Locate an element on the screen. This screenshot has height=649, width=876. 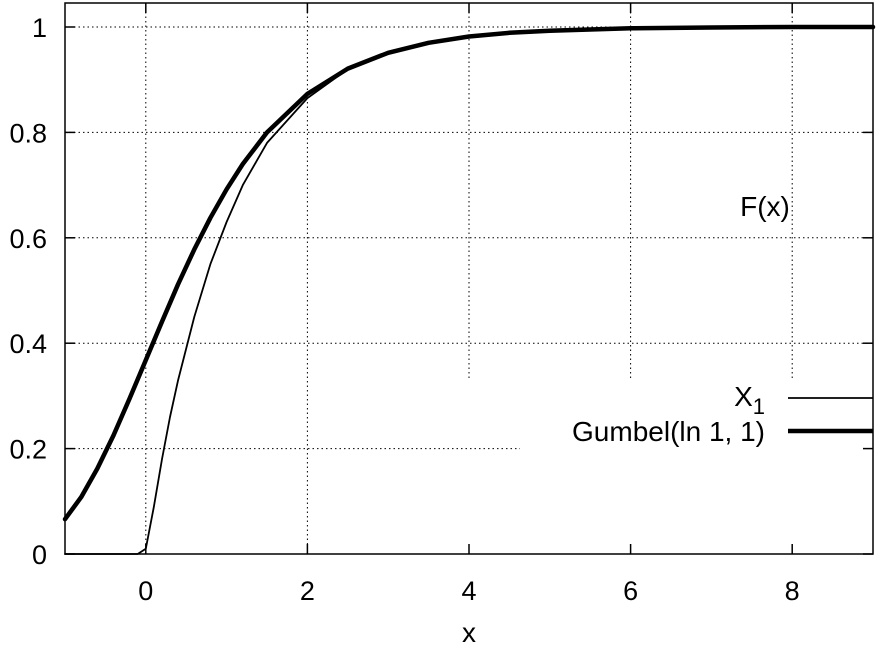
x-tick-label: 8 is located at coordinates (792, 591).